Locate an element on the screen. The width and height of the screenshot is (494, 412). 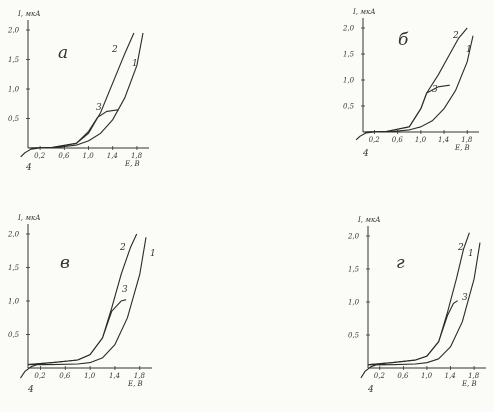
panel-letter: а is located at coordinates (63, 53).